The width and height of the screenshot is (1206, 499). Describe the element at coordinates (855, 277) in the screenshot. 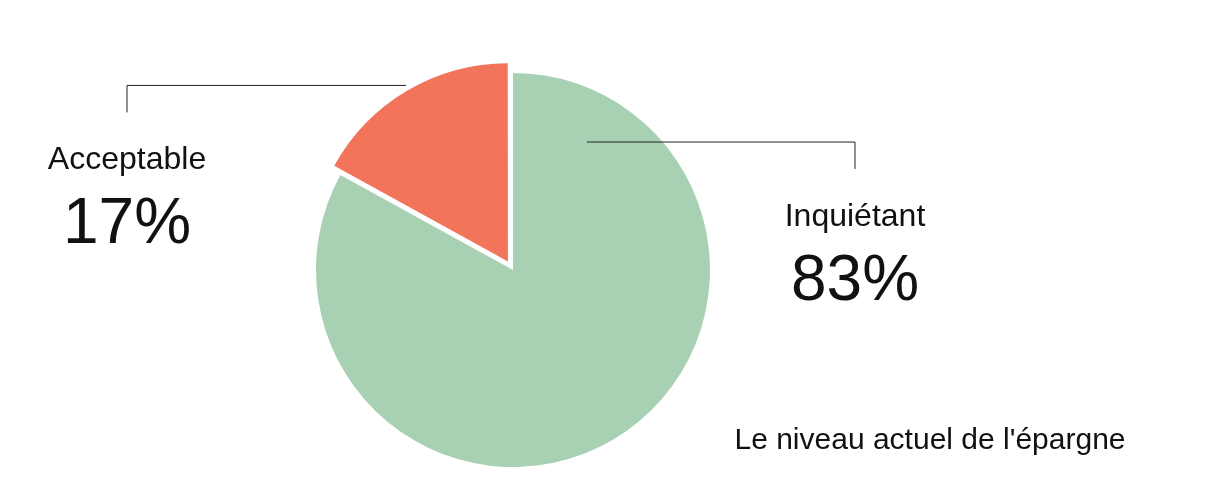

I see `data-label: 83%` at that location.